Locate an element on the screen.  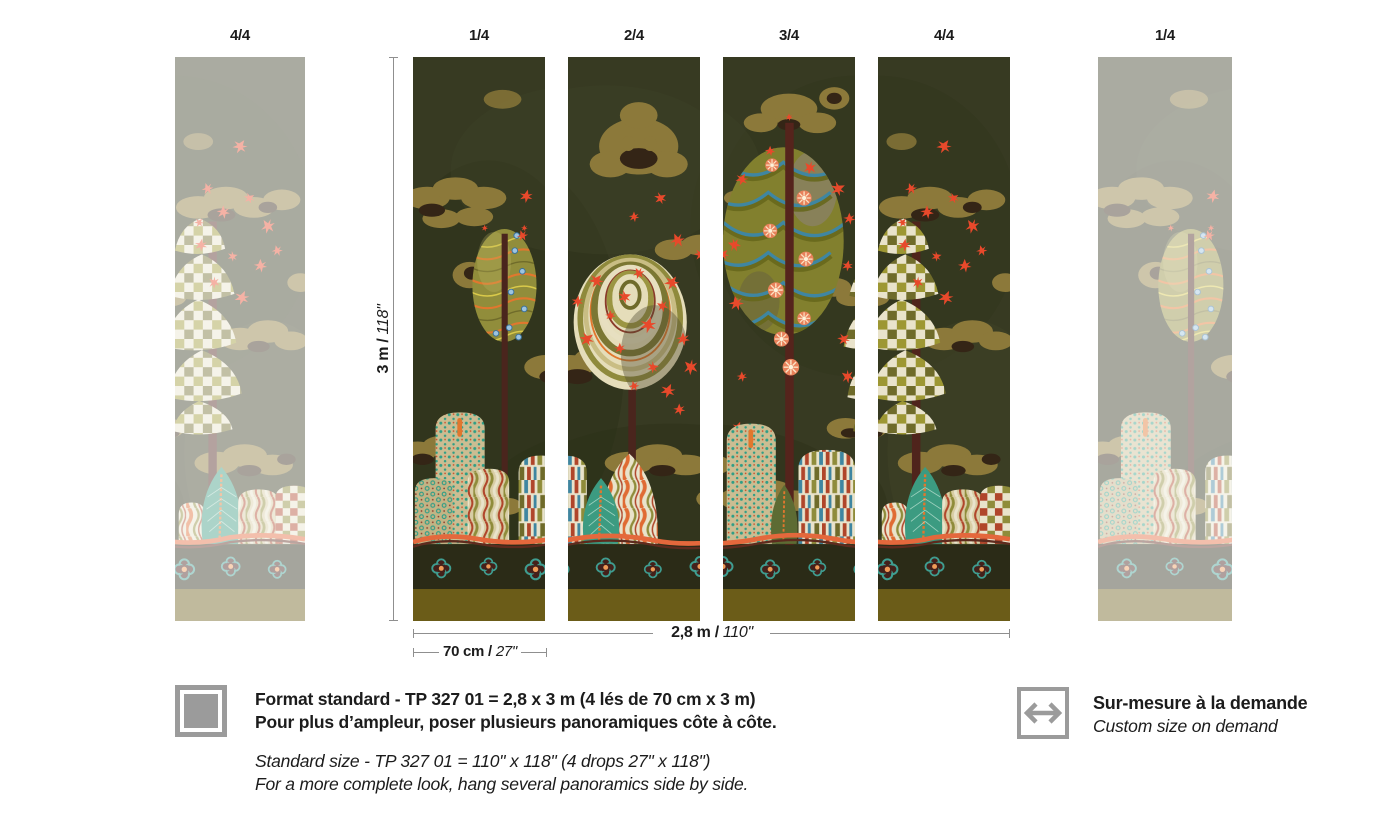
height-dimension-tick-bottom is located at coordinates (393, 620).